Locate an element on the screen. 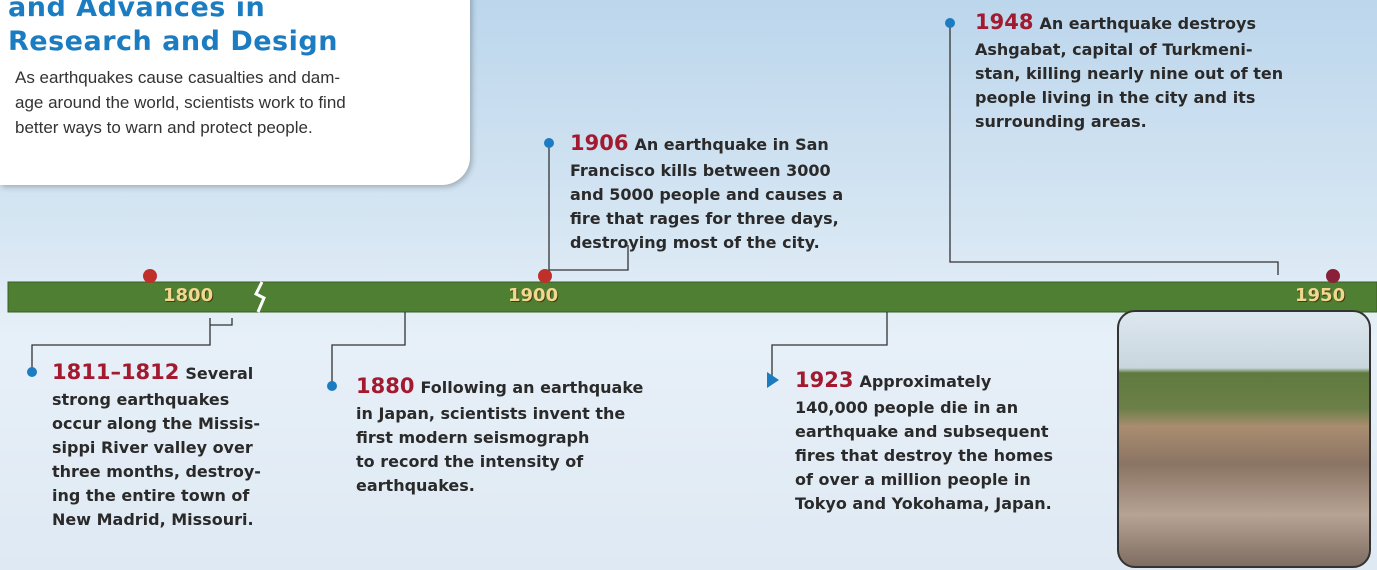 The height and width of the screenshot is (570, 1377). event-line: and 5000 people and causes a is located at coordinates (706, 195).